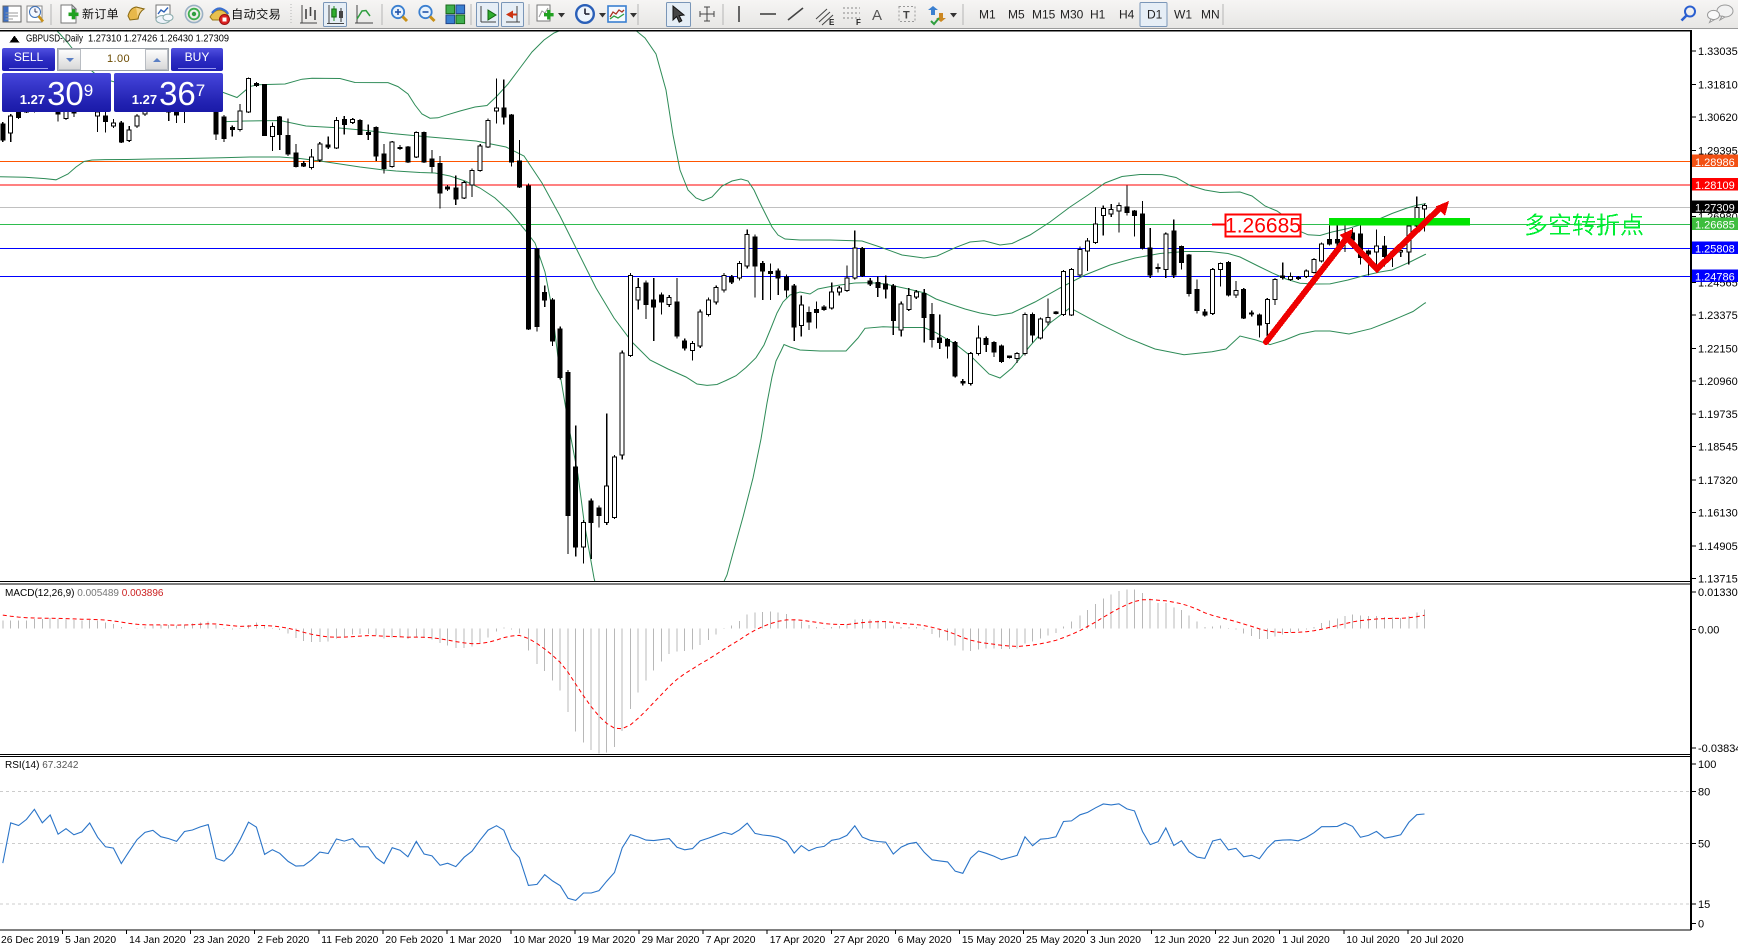 Image resolution: width=1738 pixels, height=950 pixels. Describe the element at coordinates (1182, 940) in the screenshot. I see `svg-text: 12 Jun 2020` at that location.